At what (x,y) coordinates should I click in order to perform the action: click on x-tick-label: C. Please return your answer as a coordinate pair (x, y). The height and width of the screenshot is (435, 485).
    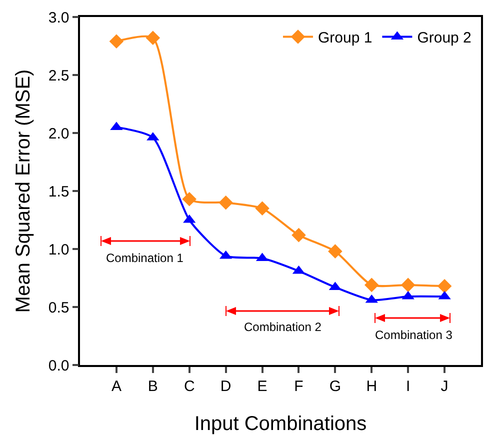
    Looking at the image, I should click on (189, 386).